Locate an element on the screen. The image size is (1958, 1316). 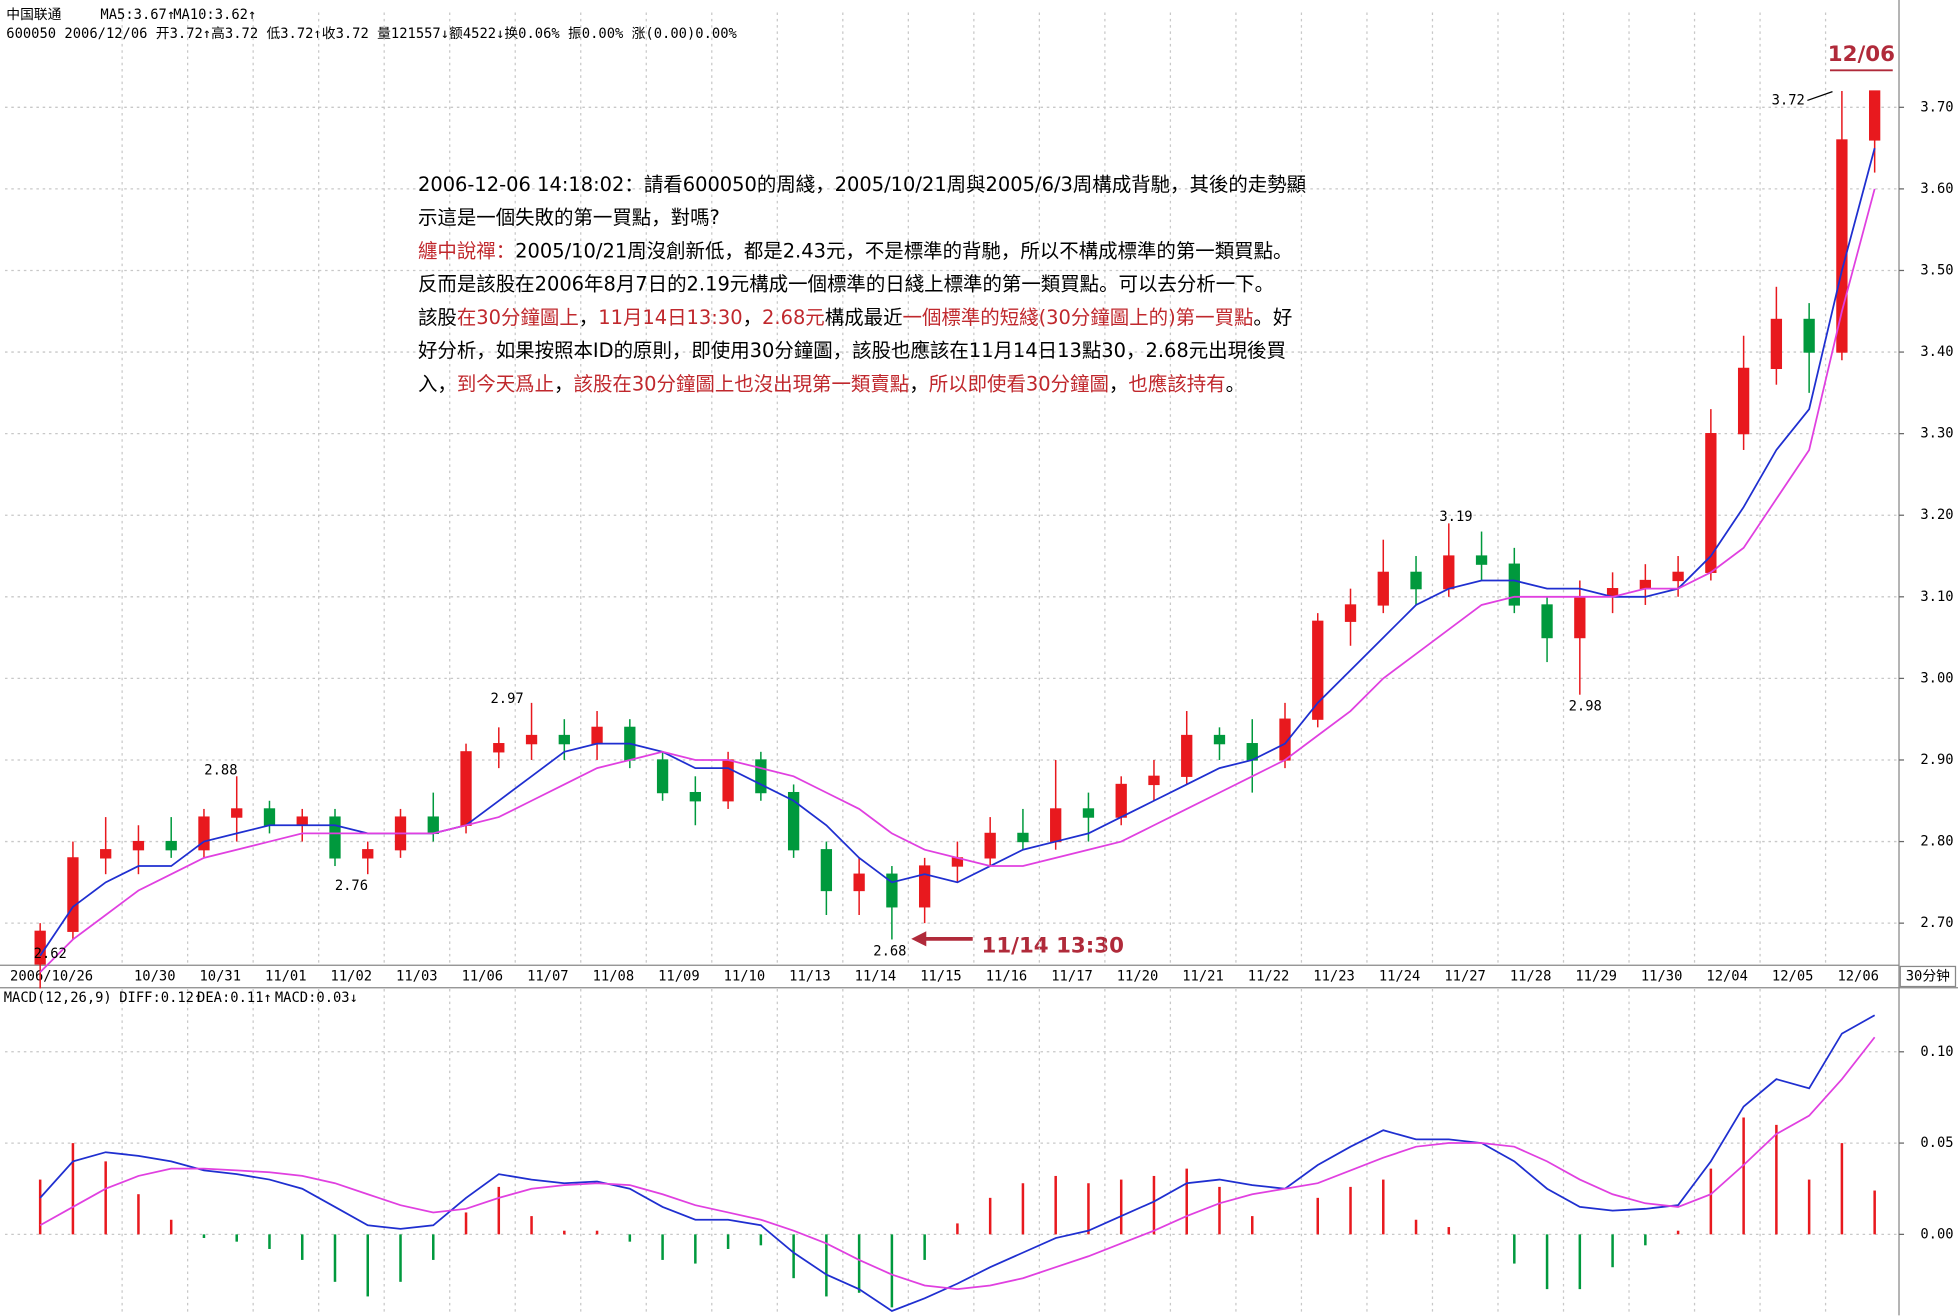
y-tick-label: 3.50 is located at coordinates (1936, 270).